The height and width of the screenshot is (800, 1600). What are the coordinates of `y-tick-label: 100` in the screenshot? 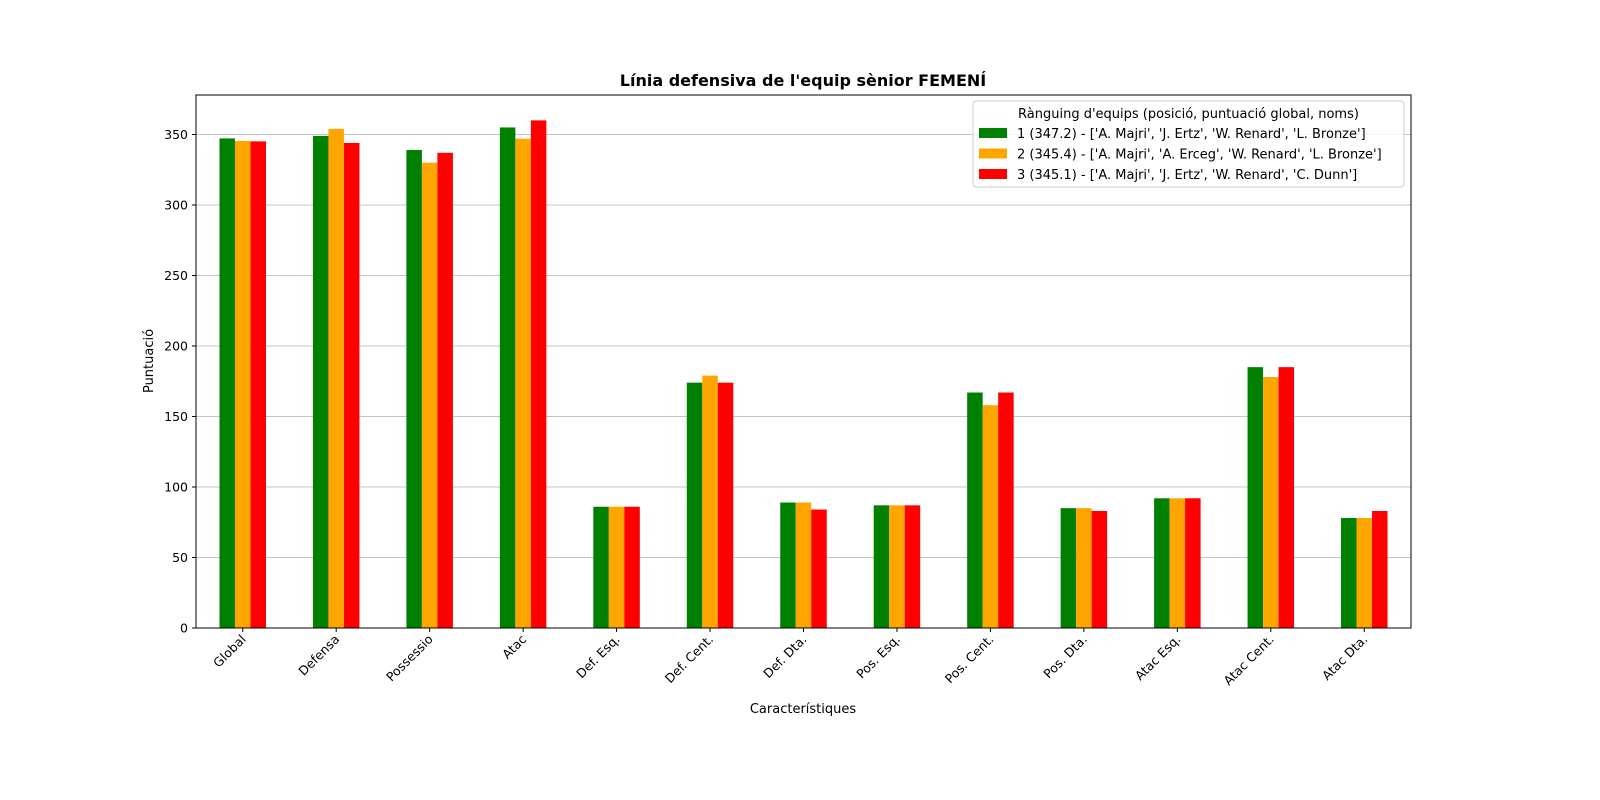 It's located at (176, 486).